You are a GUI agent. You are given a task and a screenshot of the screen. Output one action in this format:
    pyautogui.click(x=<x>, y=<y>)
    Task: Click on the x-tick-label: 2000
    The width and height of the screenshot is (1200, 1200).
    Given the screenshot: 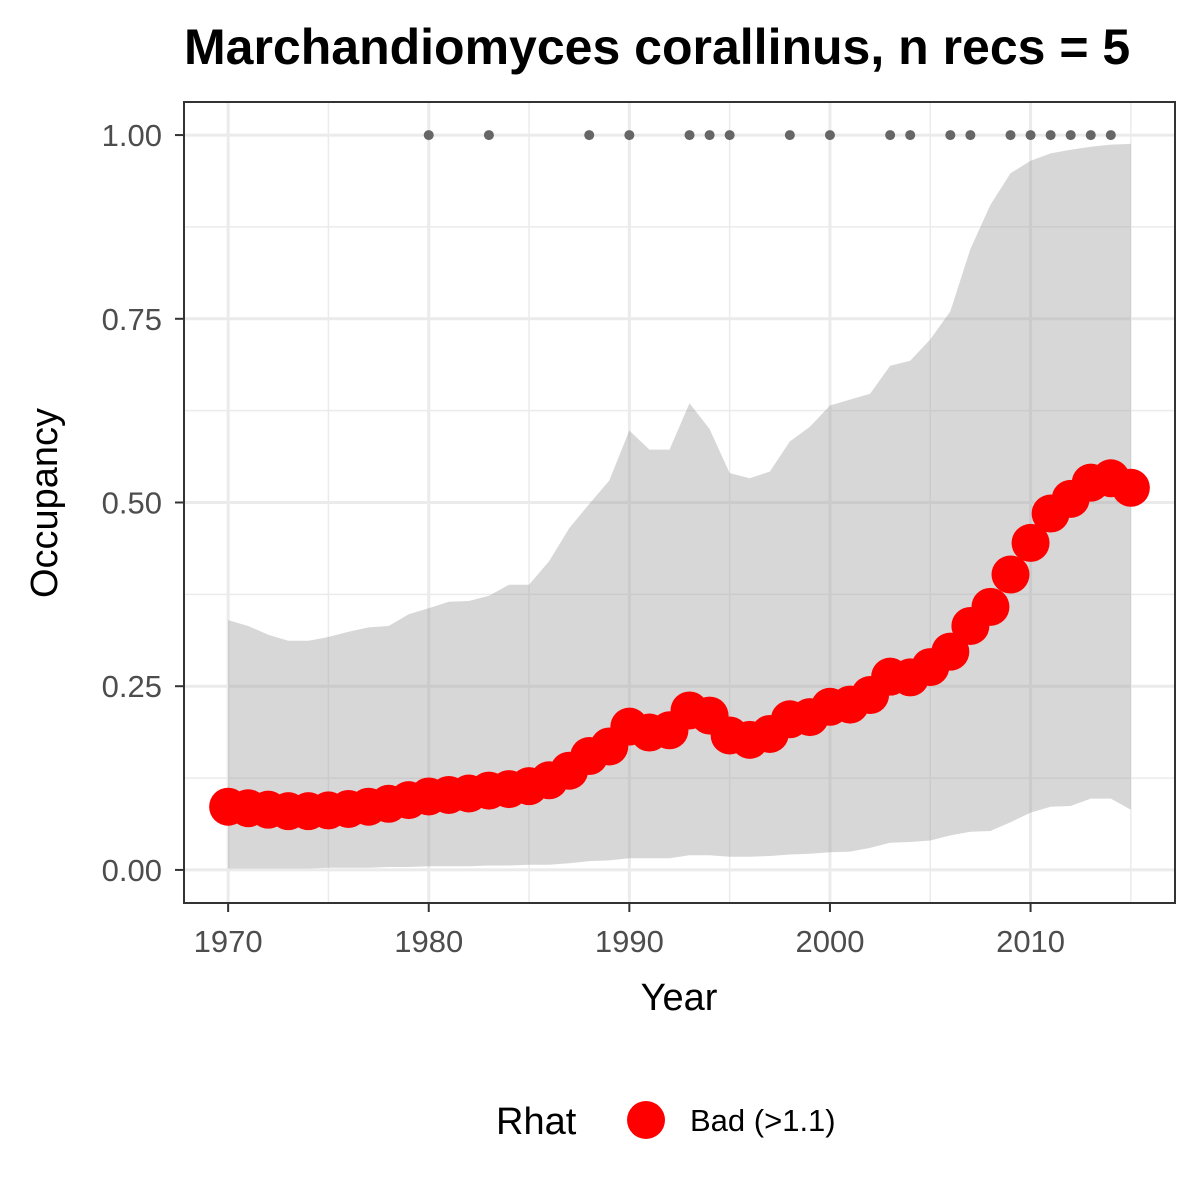 What is the action you would take?
    pyautogui.click(x=829, y=941)
    